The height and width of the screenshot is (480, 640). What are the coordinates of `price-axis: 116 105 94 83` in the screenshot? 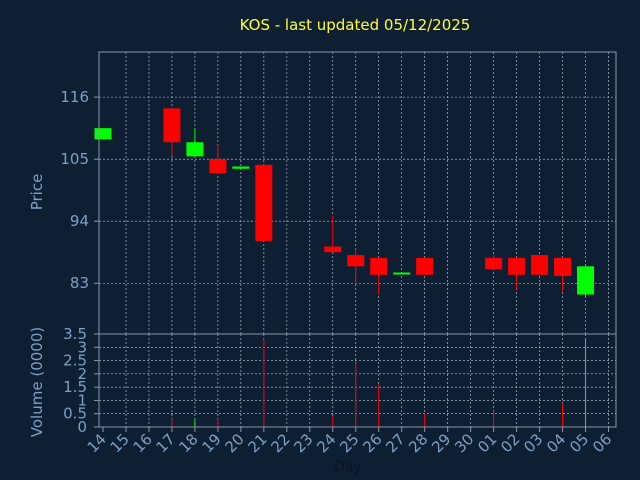 It's located at (79, 190).